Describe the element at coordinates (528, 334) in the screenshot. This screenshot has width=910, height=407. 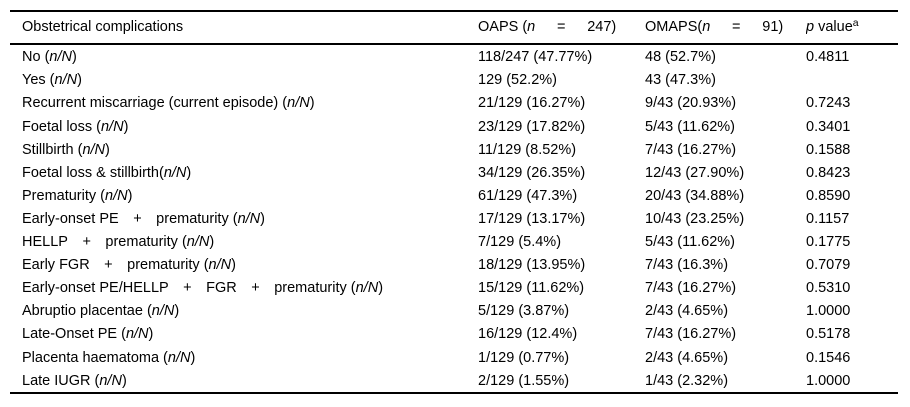
I see `oaps-value: 16/129 (12.4%)` at that location.